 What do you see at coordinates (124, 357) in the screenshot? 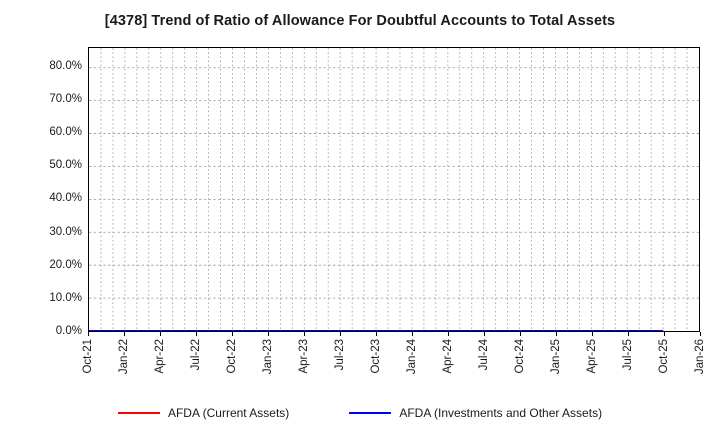
I see `x-tick-label-text: Jan-22` at bounding box center [124, 357].